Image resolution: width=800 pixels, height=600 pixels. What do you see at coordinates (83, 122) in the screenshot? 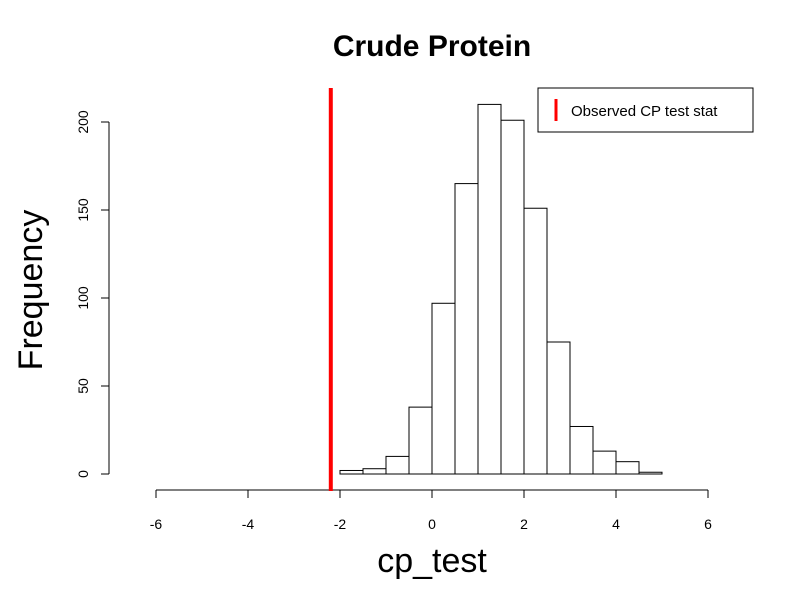
I see `y-tick-label: 200` at bounding box center [83, 122].